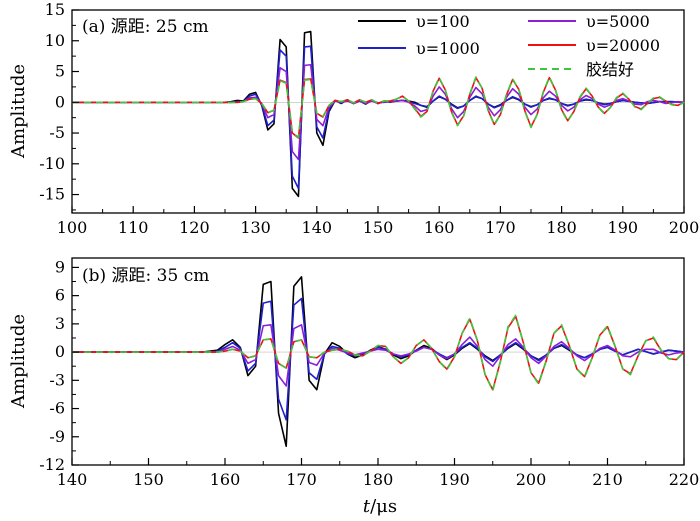 This screenshot has width=700, height=521. Describe the element at coordinates (255, 227) in the screenshot. I see `x-tick-label-a: 130` at that location.